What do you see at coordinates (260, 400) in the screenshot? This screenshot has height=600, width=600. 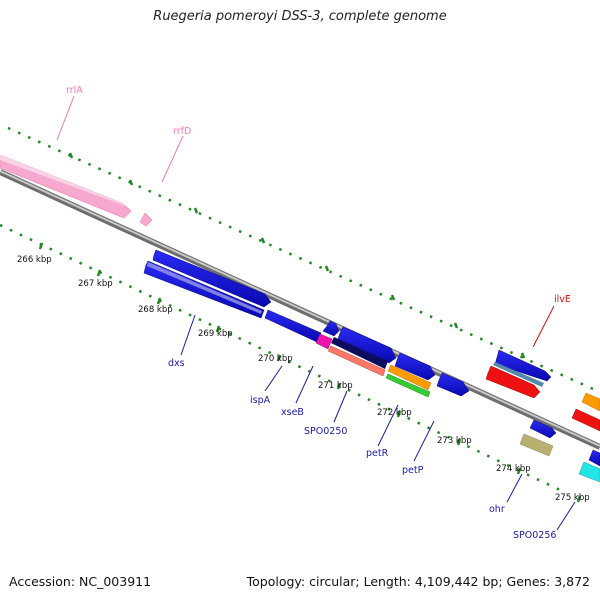 I see `gene-label-ispA: ispA` at bounding box center [260, 400].